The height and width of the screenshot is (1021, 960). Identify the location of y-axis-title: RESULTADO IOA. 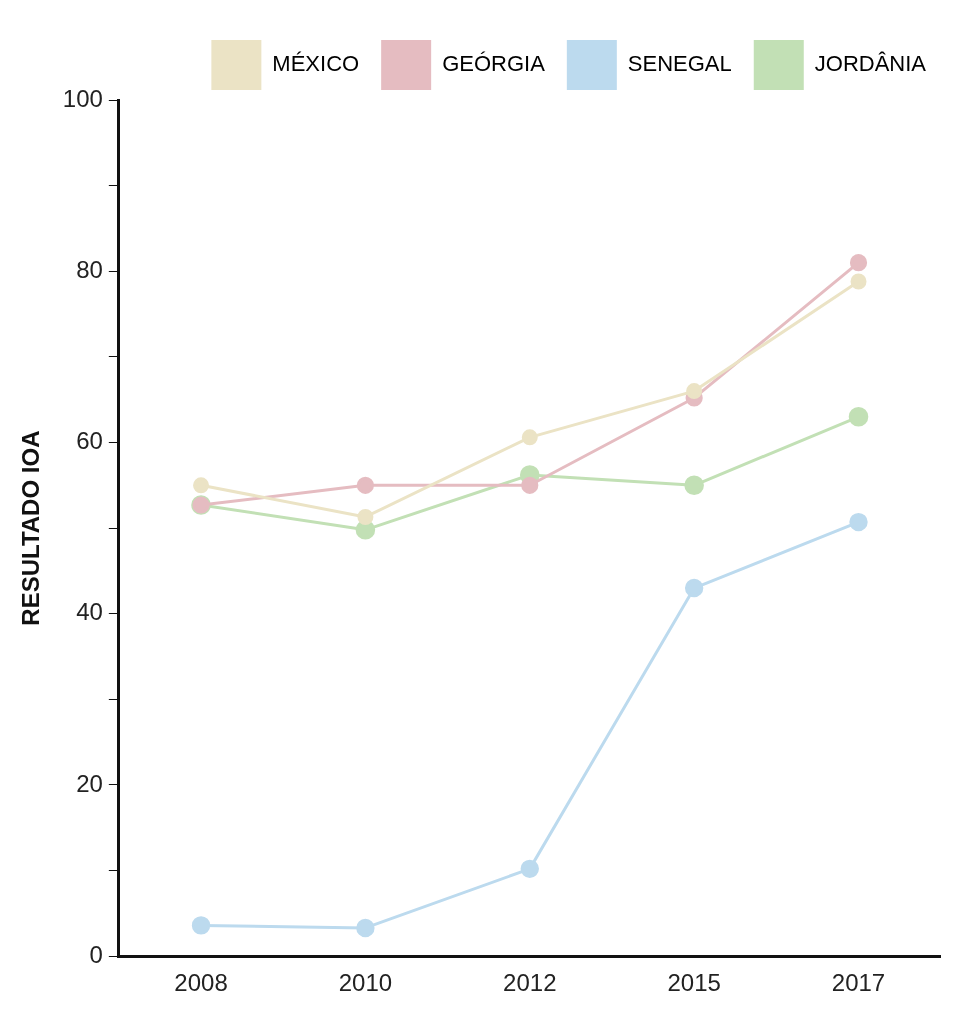
(31, 528).